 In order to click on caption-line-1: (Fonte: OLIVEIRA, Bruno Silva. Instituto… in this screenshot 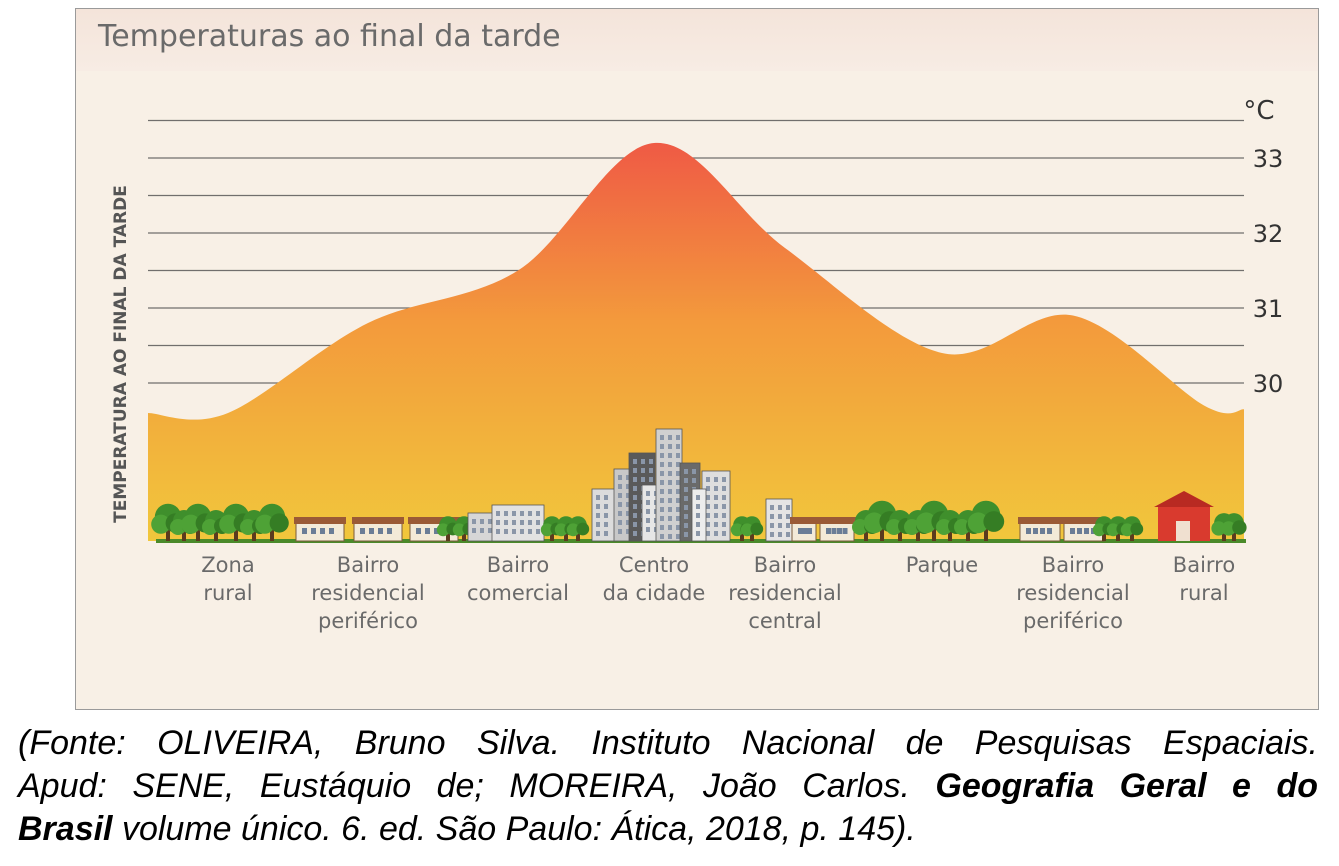, I will do `click(668, 743)`.